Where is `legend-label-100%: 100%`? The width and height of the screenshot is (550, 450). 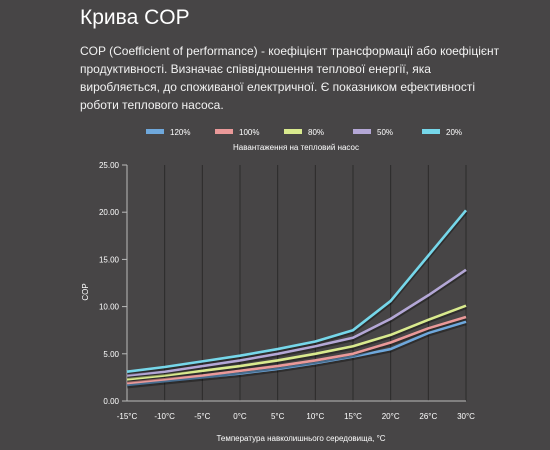
legend-label-100%: 100% is located at coordinates (249, 132).